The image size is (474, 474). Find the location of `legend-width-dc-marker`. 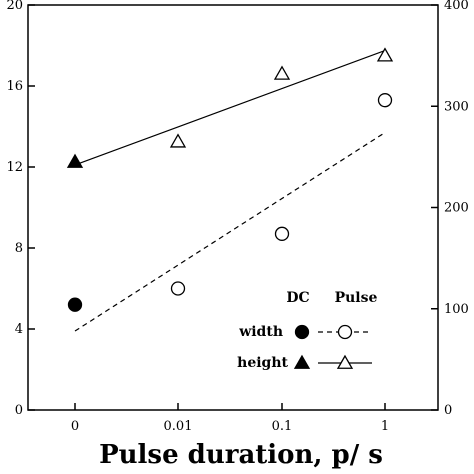

legend-width-dc-marker is located at coordinates (302, 332).